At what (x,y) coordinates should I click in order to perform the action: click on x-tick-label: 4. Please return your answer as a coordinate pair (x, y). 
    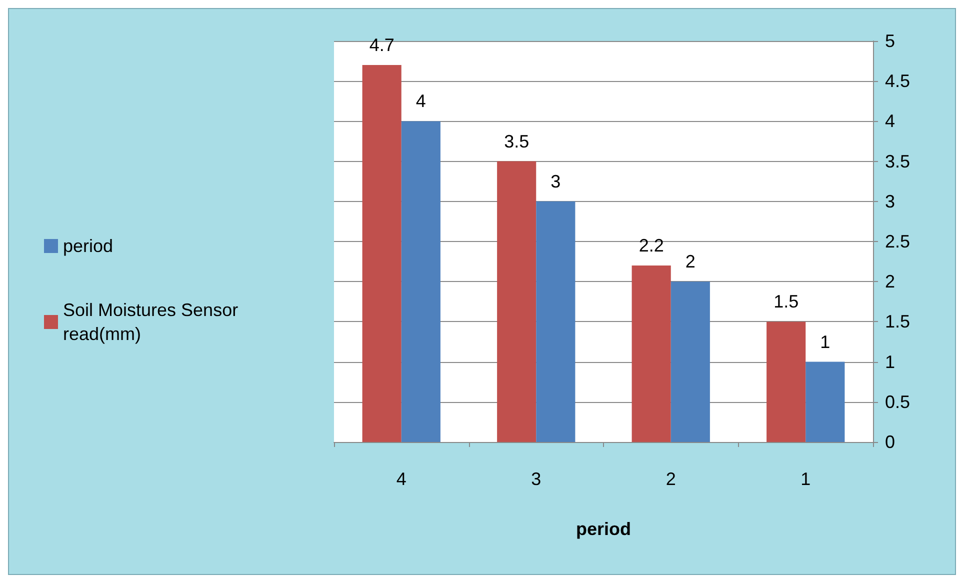
    Looking at the image, I should click on (401, 479).